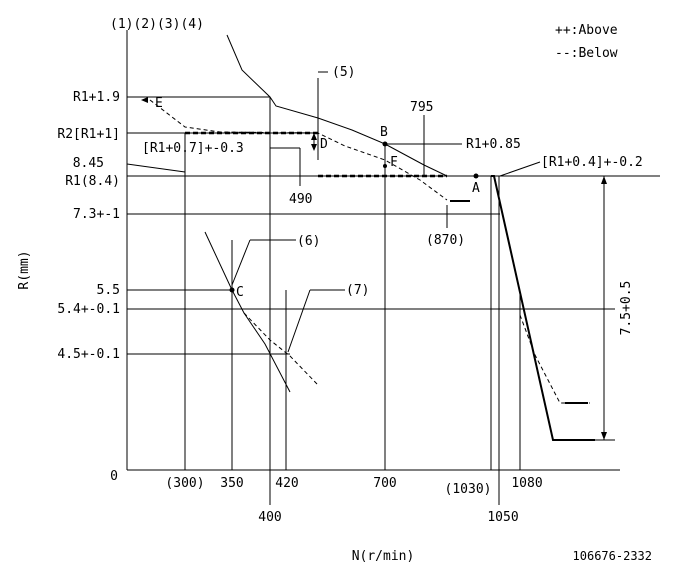 This screenshot has height=587, width=685. Describe the element at coordinates (92, 181) in the screenshot. I see `tick-r1: R1(8.4)` at that location.